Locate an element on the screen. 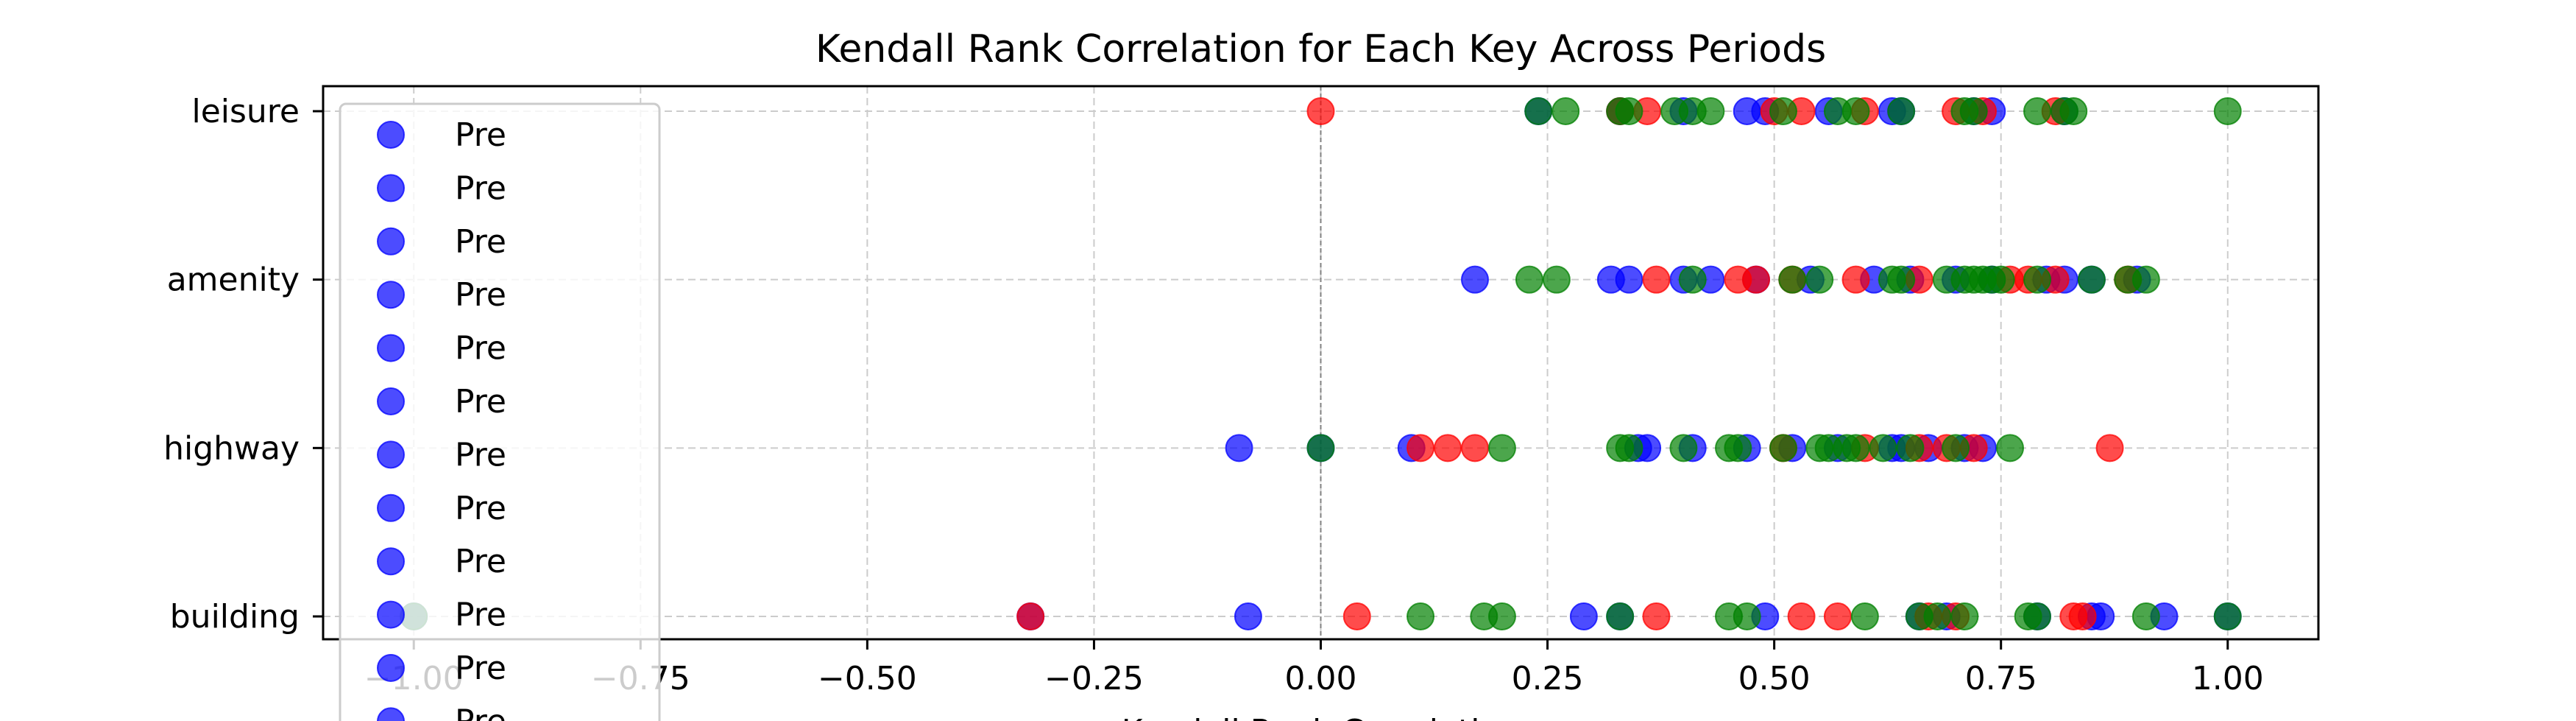 This screenshot has height=721, width=2576. point-pre-highway is located at coordinates (1239, 449).